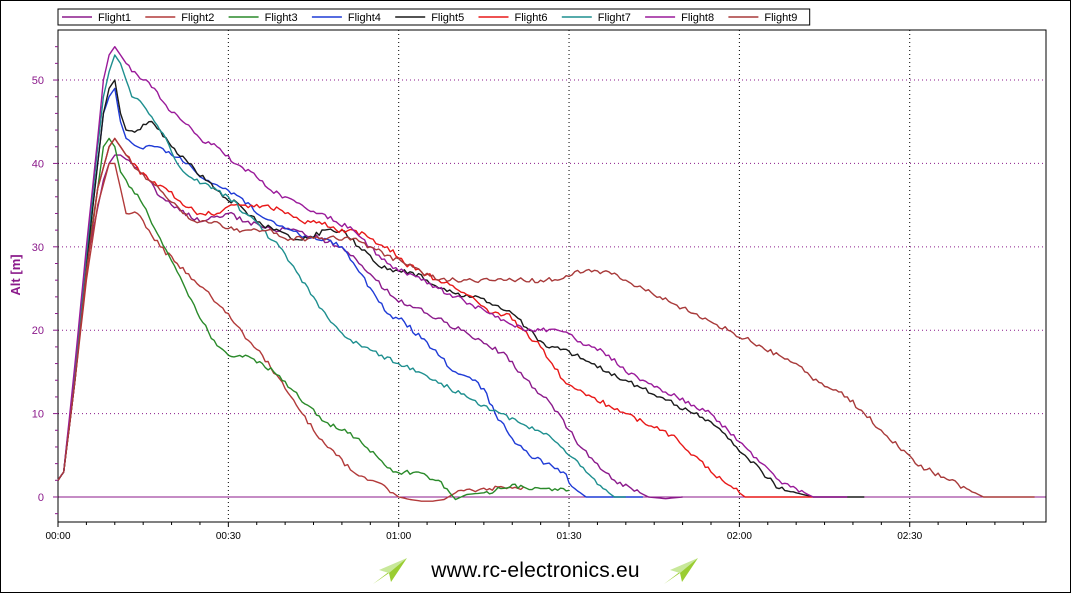 The image size is (1071, 593). What do you see at coordinates (281, 18) in the screenshot?
I see `legend-label: Flight3` at bounding box center [281, 18].